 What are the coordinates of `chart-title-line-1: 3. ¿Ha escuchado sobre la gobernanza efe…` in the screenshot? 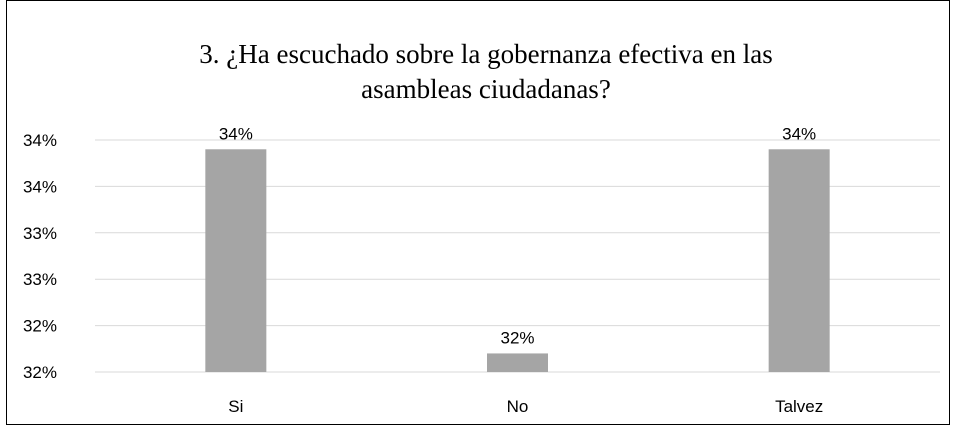 It's located at (485, 54).